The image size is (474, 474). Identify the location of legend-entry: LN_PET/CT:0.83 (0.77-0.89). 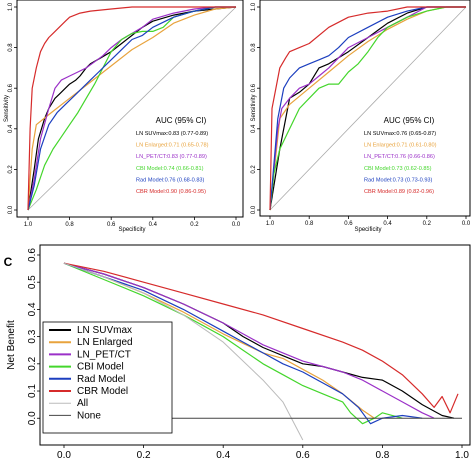
(171, 157).